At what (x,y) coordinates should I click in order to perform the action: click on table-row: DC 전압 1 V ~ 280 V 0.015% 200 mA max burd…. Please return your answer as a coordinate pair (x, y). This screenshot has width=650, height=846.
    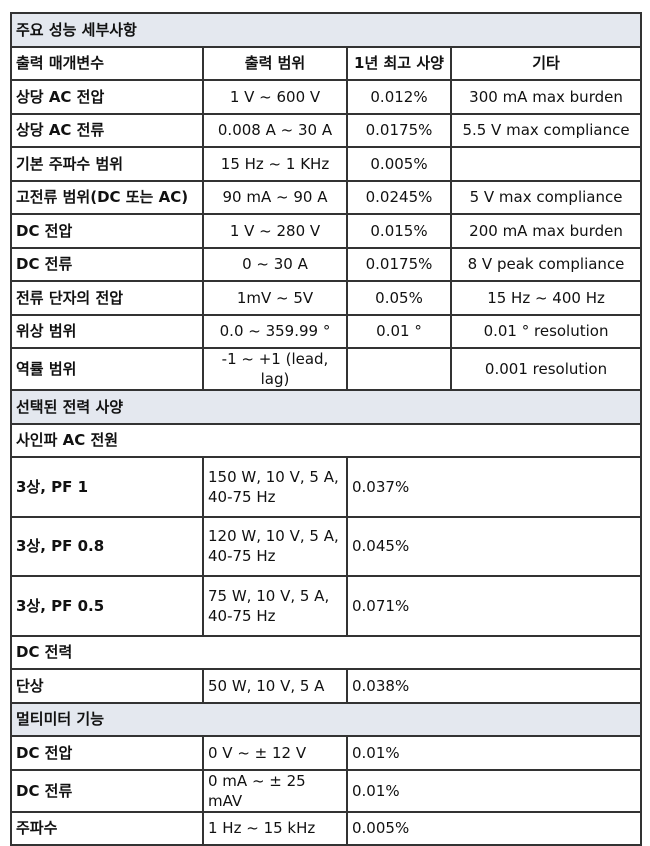
    Looking at the image, I should click on (326, 231).